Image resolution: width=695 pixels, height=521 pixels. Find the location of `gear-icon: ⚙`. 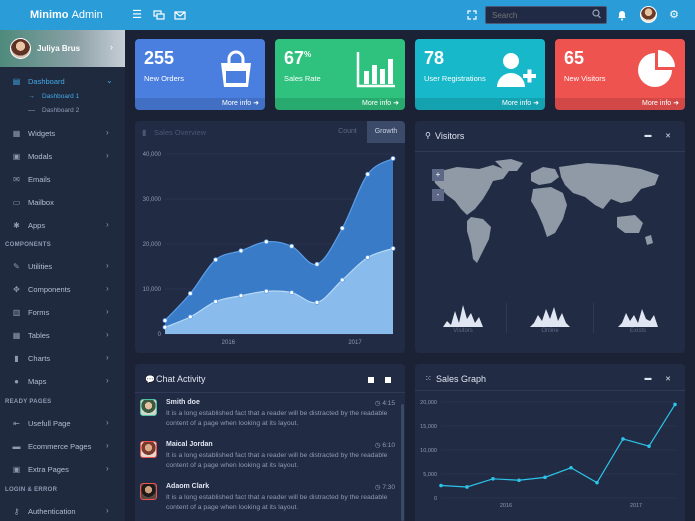

gear-icon: ⚙ is located at coordinates (674, 15).